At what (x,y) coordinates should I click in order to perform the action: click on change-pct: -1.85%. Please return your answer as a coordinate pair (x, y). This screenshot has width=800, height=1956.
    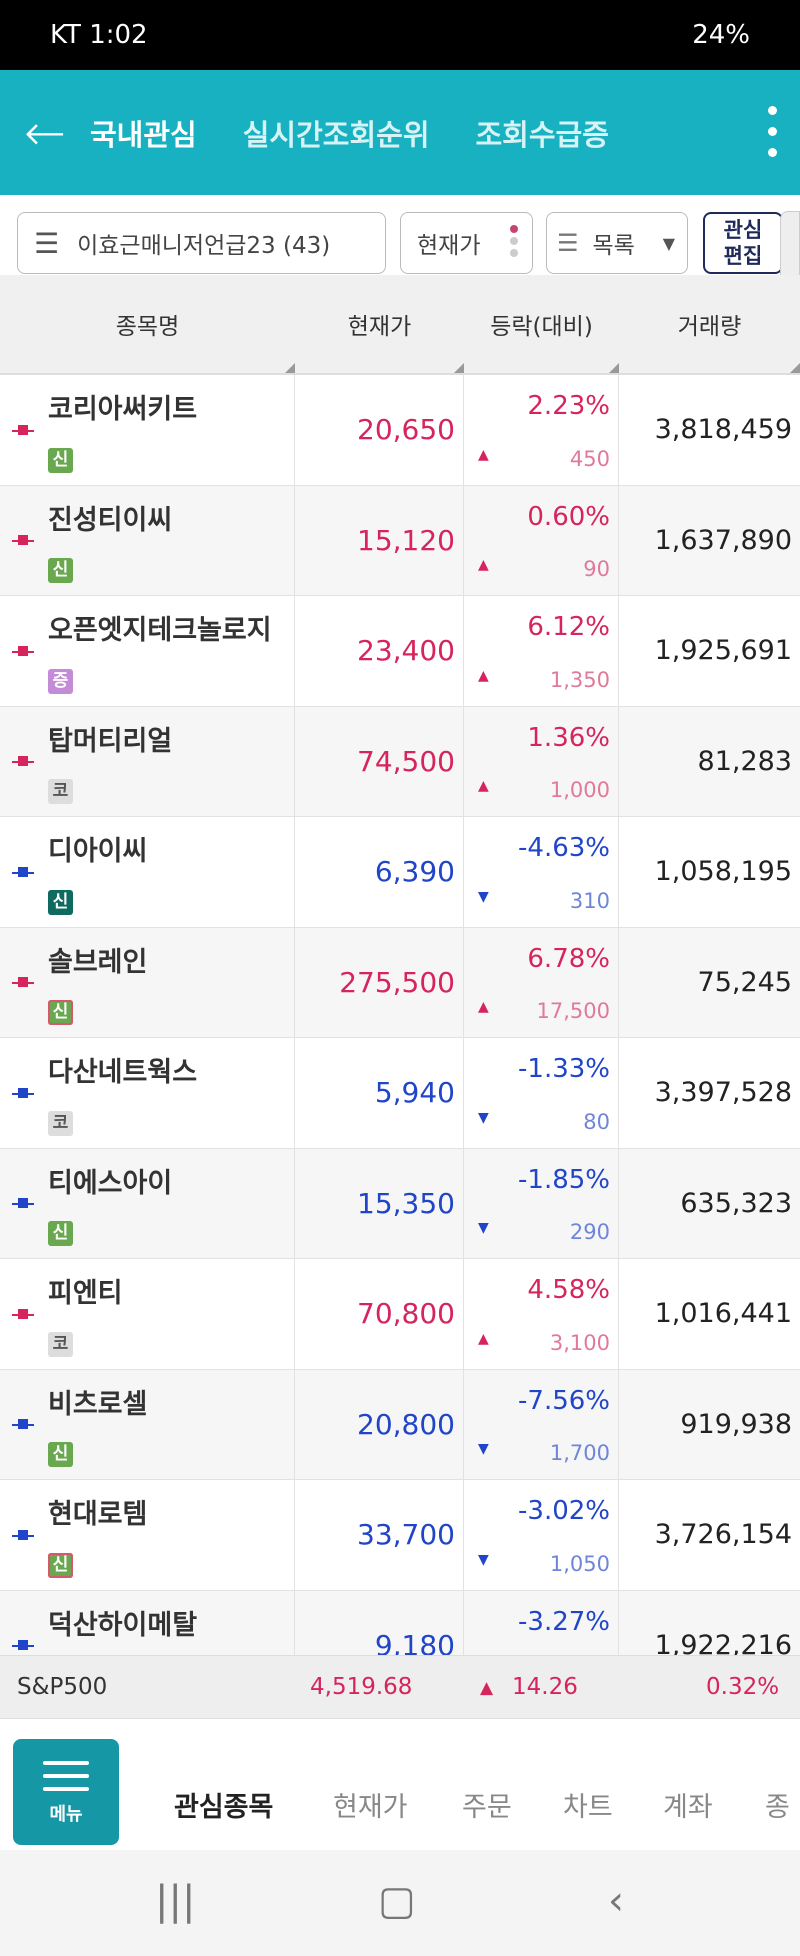
    Looking at the image, I should click on (564, 1179).